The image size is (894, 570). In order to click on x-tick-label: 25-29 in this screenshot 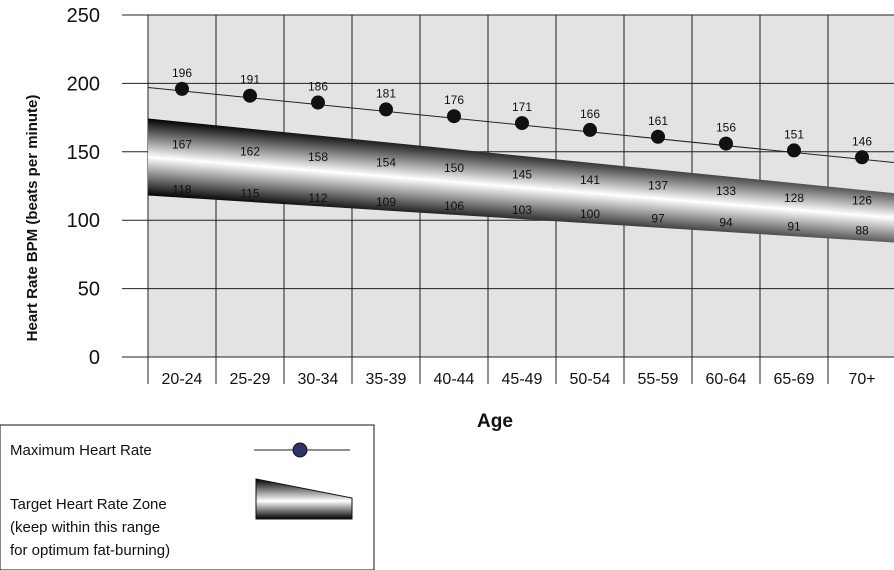, I will do `click(250, 379)`.